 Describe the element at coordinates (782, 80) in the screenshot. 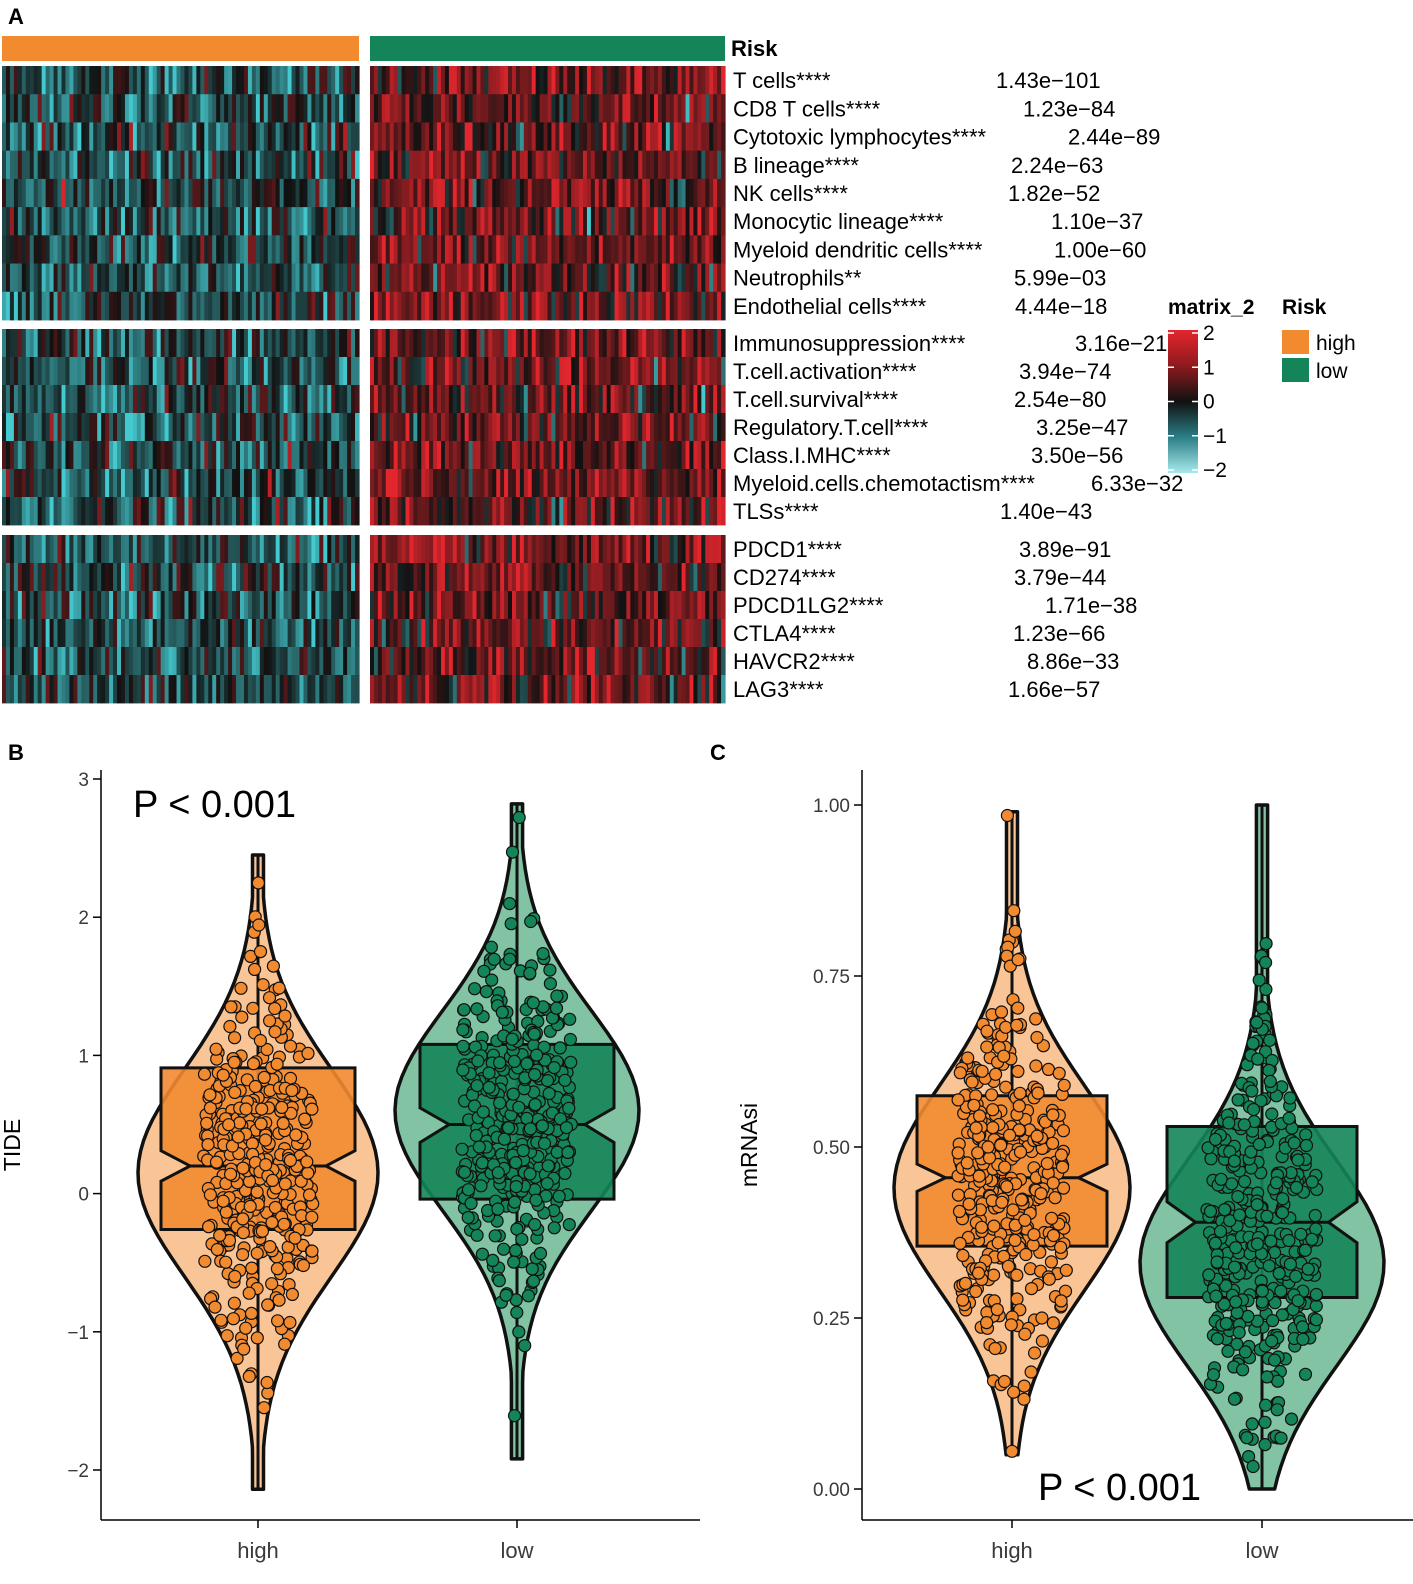

I see `heatmap-row-label: T cells****` at that location.